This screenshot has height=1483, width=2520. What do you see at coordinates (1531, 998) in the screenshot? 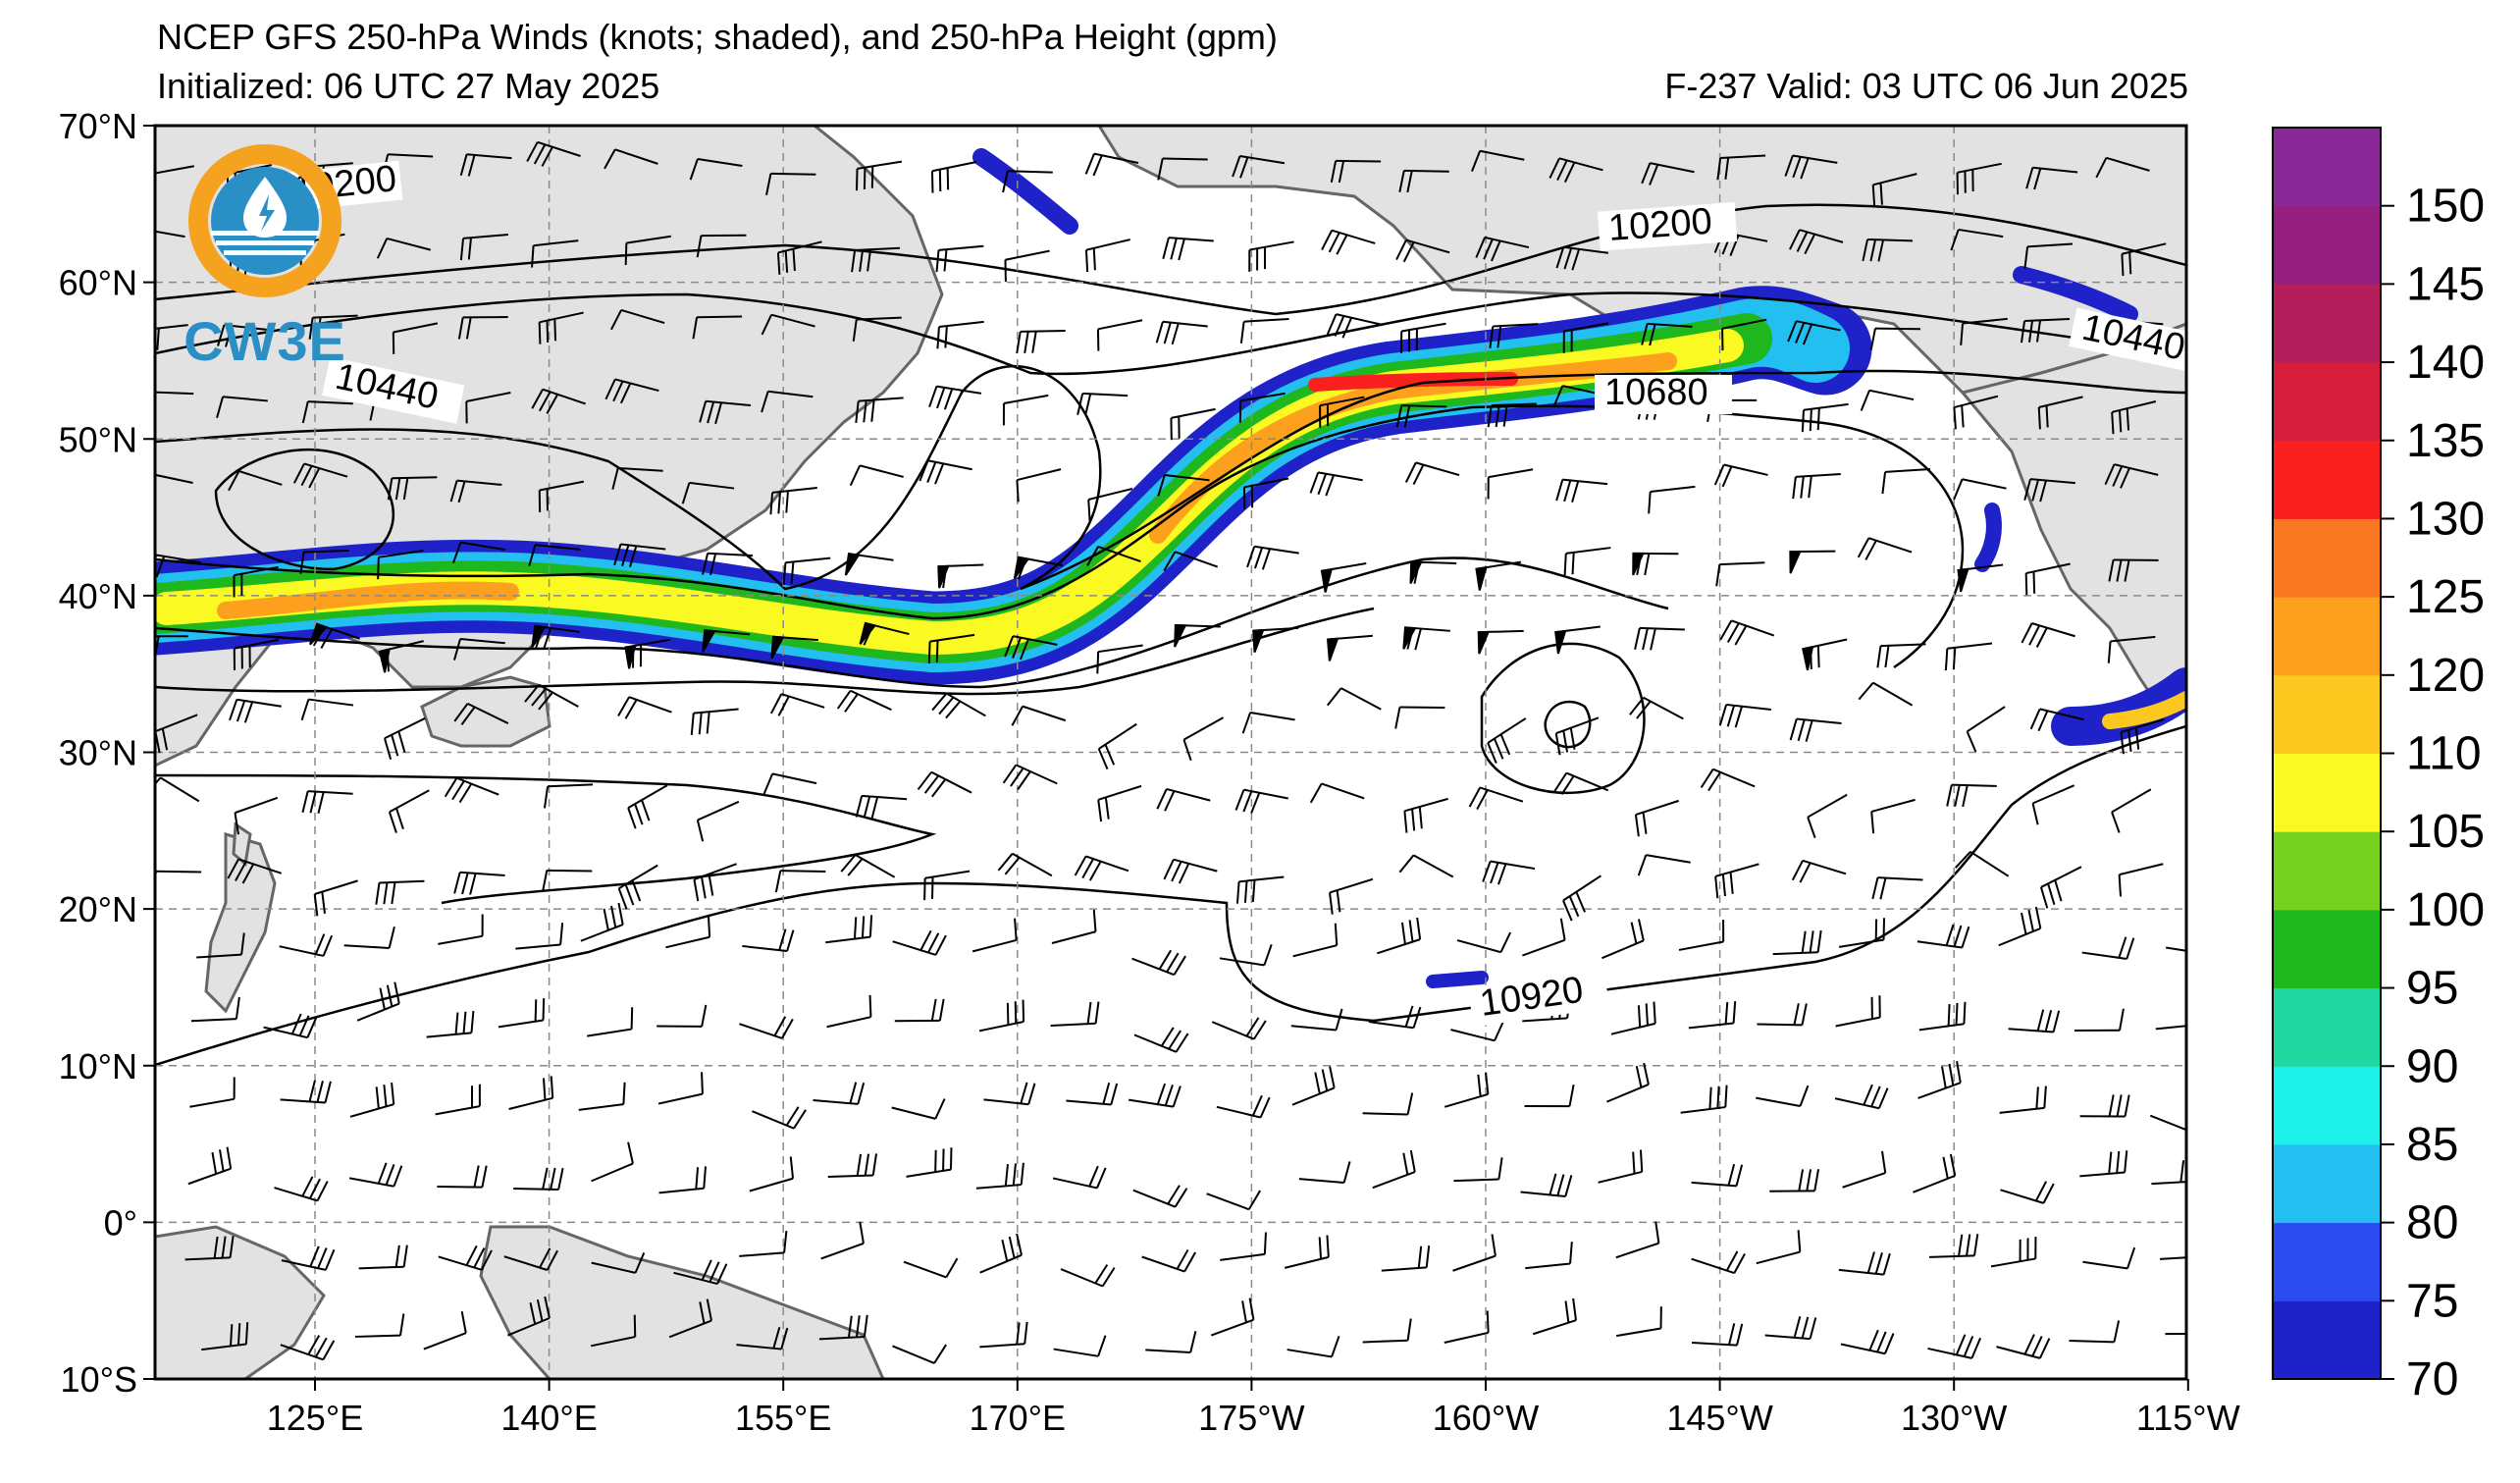
I see `contour-label-10920: 10920` at bounding box center [1531, 998].